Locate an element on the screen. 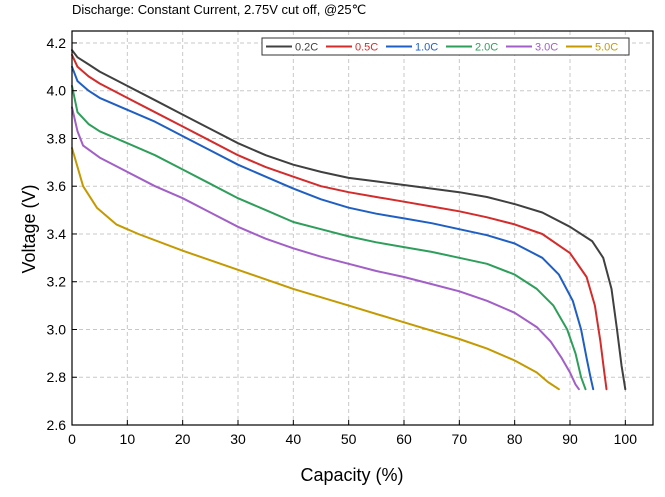  x-tick-labels: 0 10 20 30 40 50 60 70 80 90 100 is located at coordinates (352, 439).